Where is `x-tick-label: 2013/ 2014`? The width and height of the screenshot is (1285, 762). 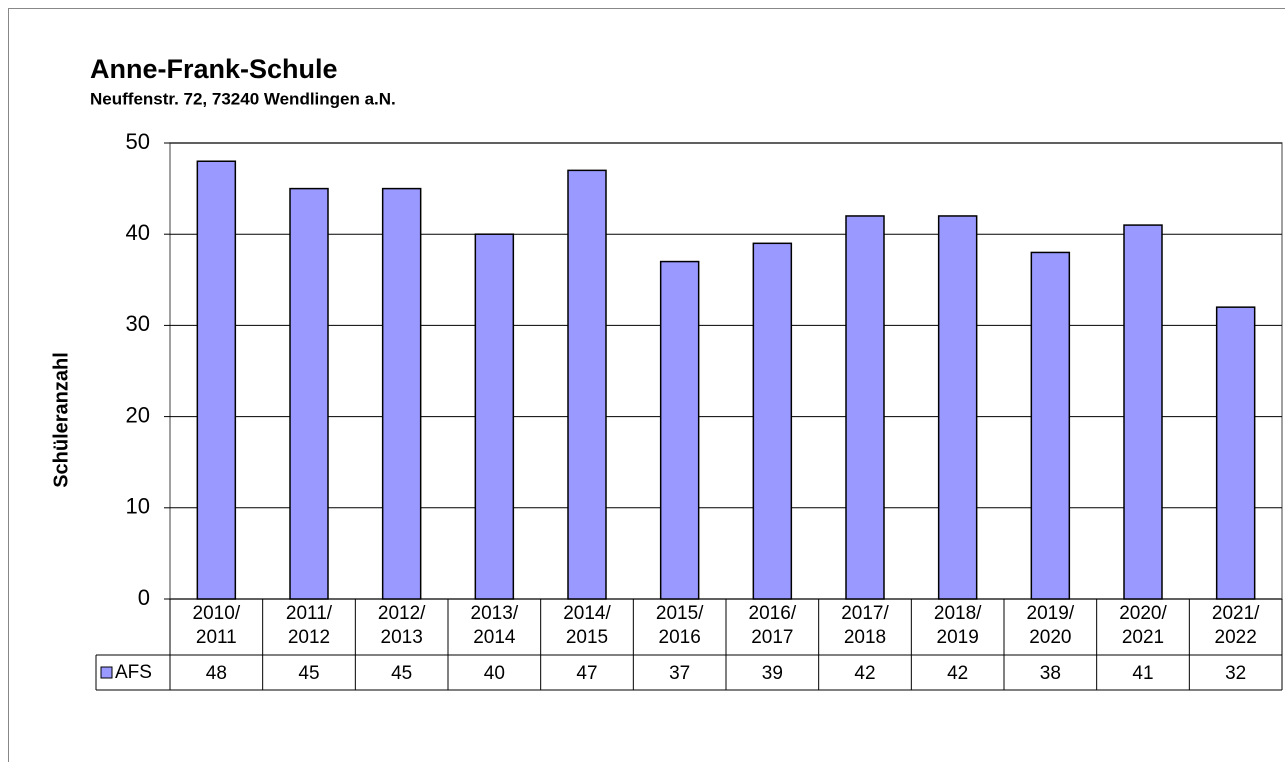 x-tick-label: 2013/ 2014 is located at coordinates (494, 625).